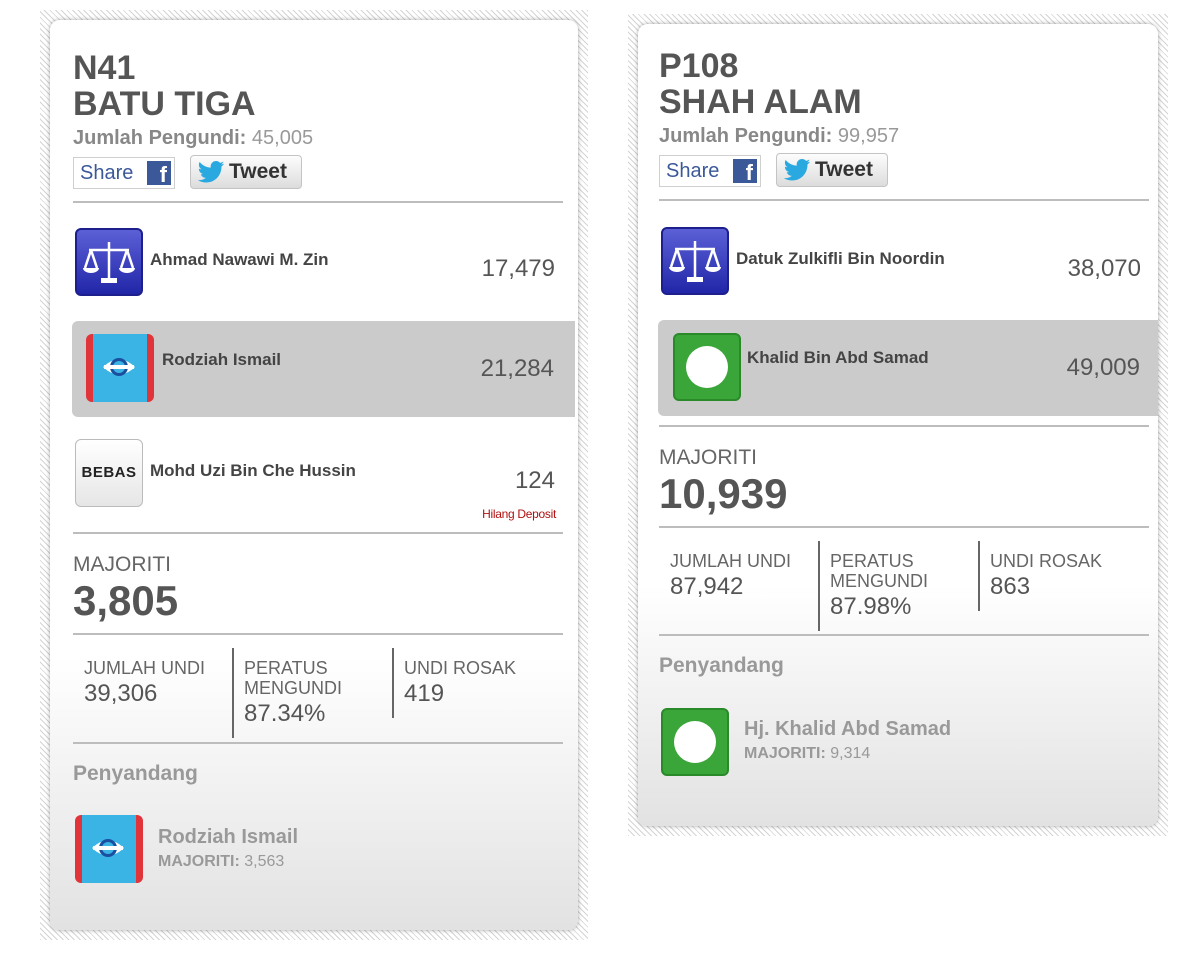 The image size is (1200, 956). Describe the element at coordinates (126, 600) in the screenshot. I see `majority-value: 3,805` at that location.